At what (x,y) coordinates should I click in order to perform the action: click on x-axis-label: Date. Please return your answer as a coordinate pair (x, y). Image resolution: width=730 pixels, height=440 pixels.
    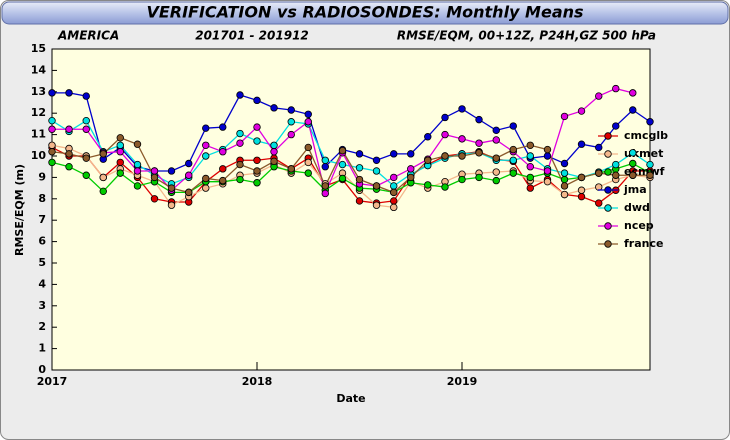
    Looking at the image, I should click on (350, 398).